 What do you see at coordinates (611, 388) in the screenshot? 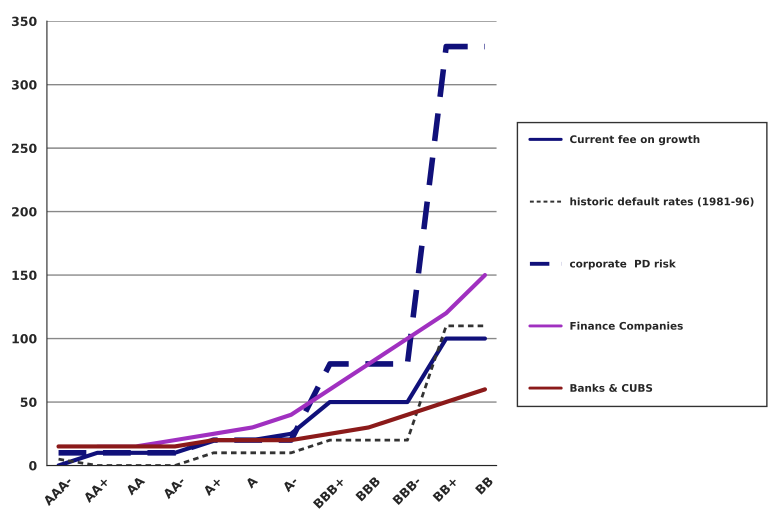
I see `legend-label: Banks & CUBS` at bounding box center [611, 388].